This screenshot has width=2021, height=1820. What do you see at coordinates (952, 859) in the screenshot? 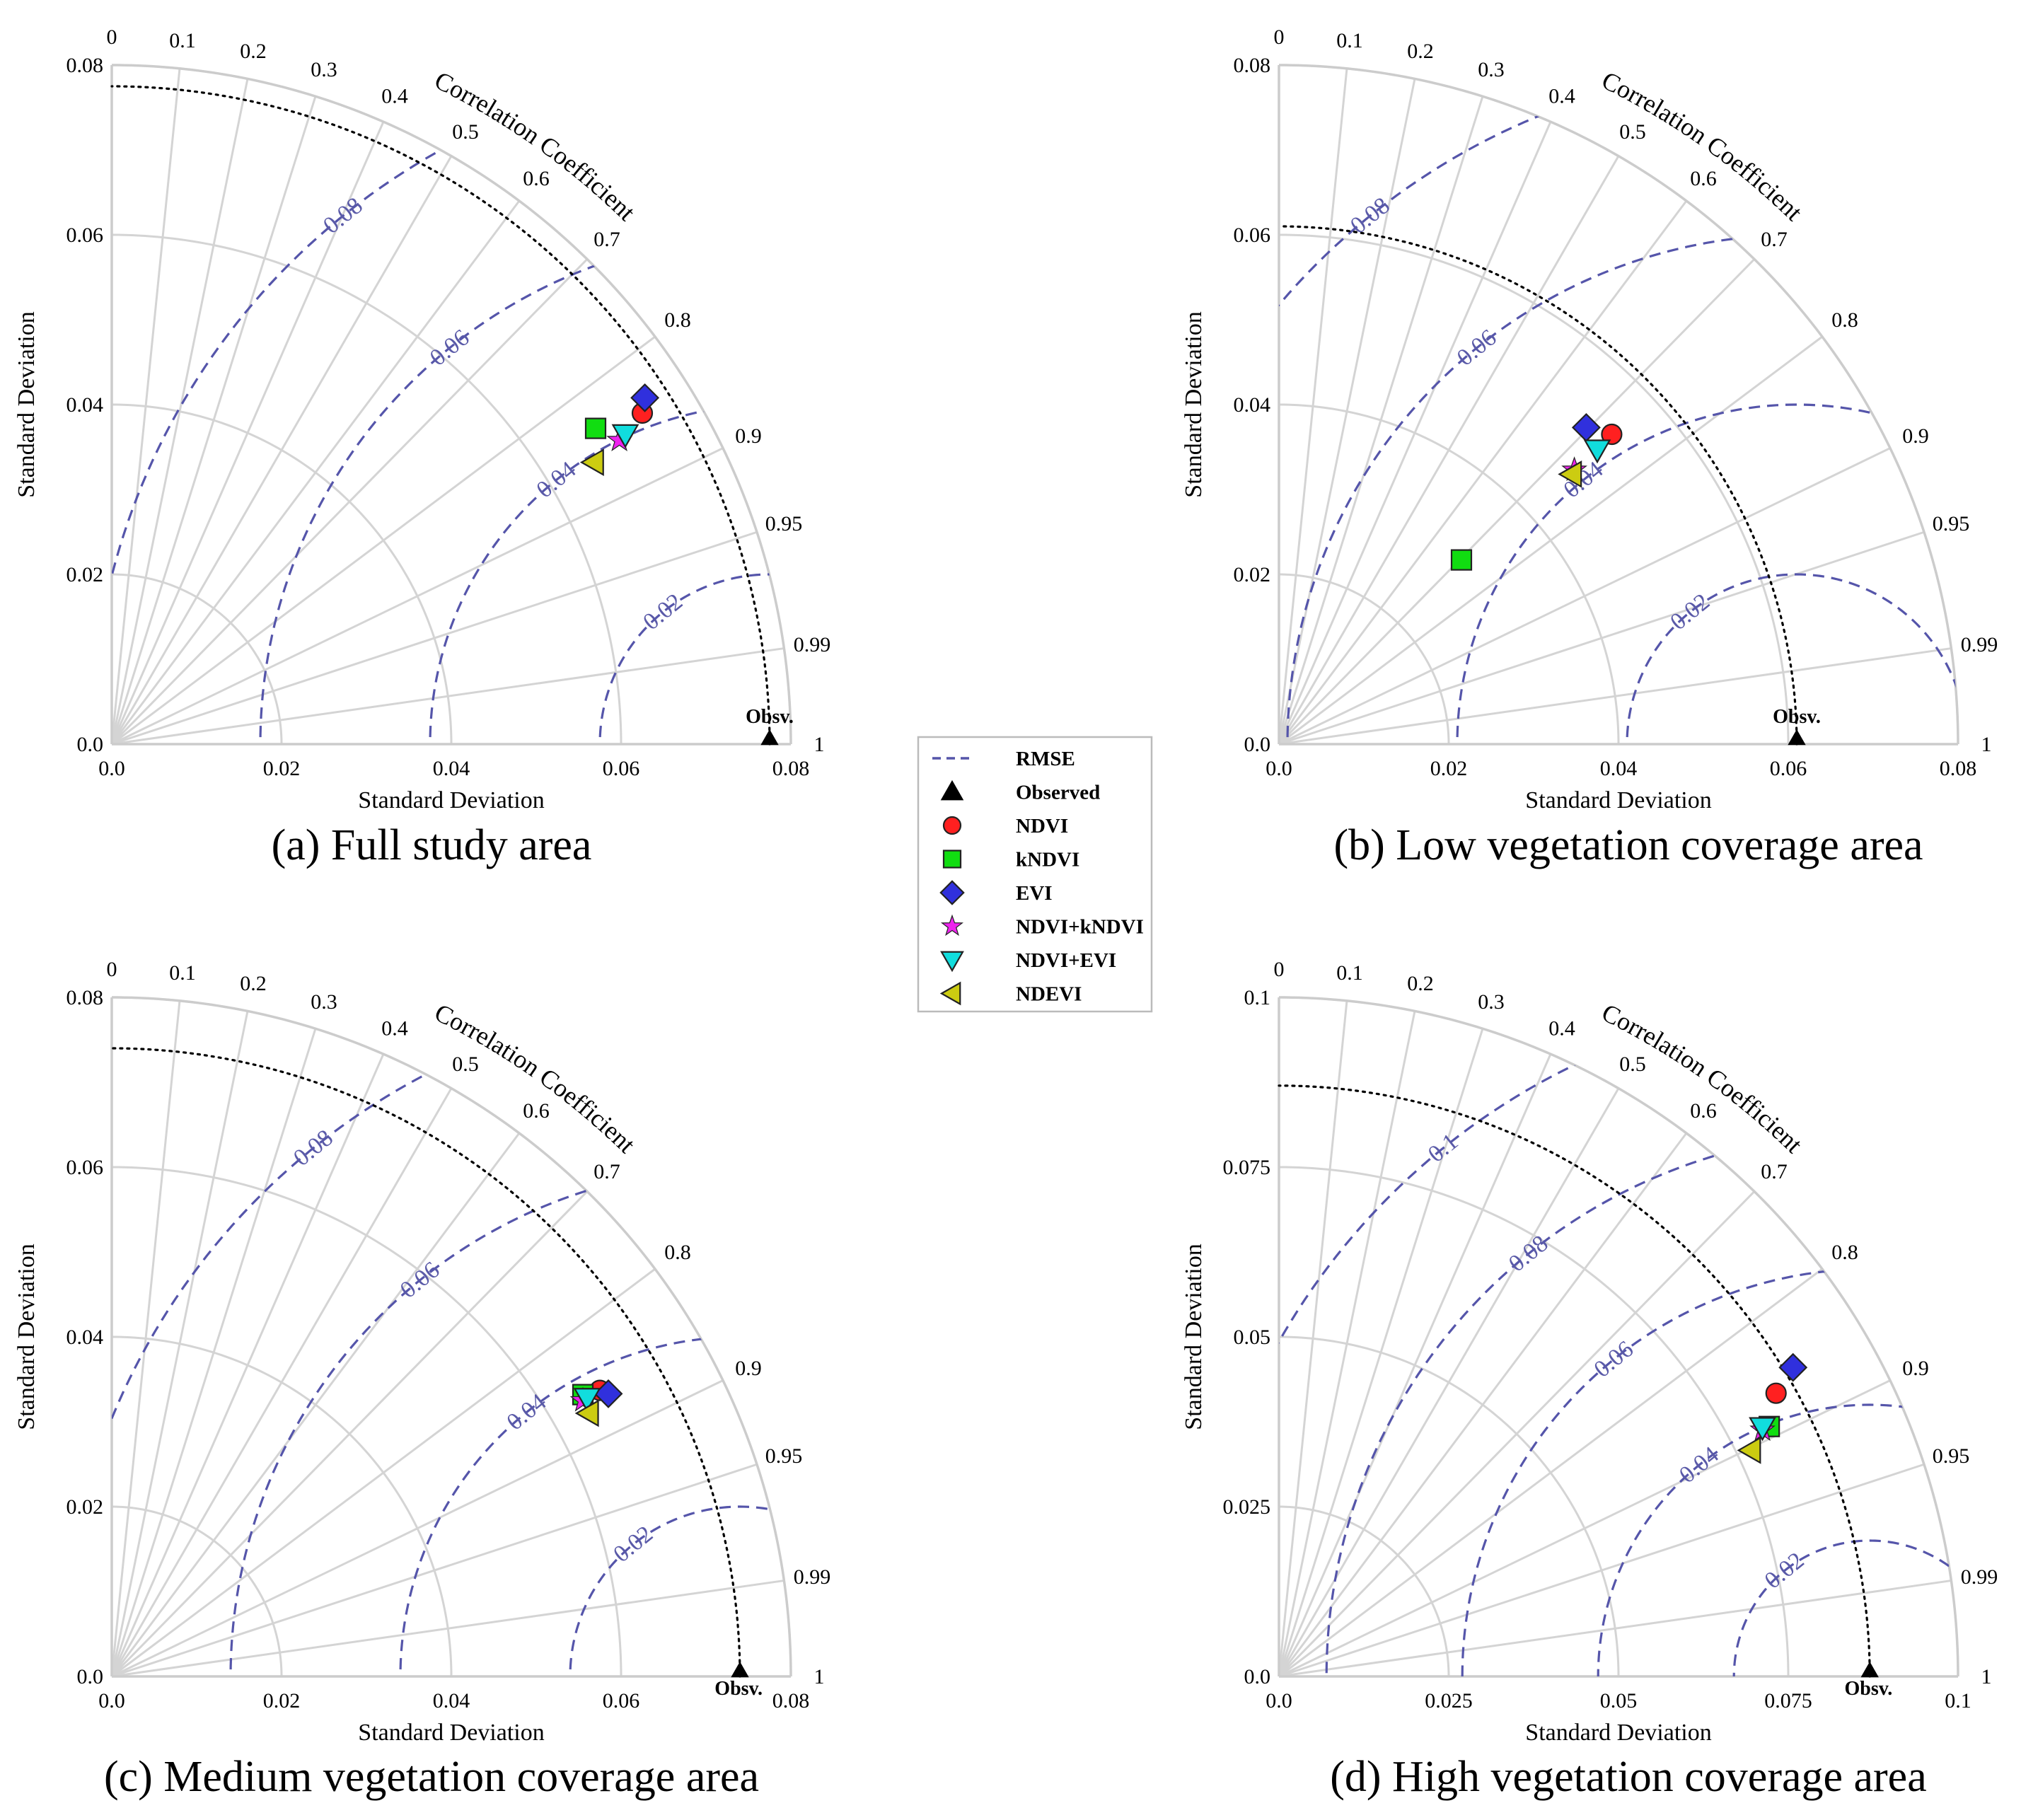
I see `legend-marker-kndvi` at bounding box center [952, 859].